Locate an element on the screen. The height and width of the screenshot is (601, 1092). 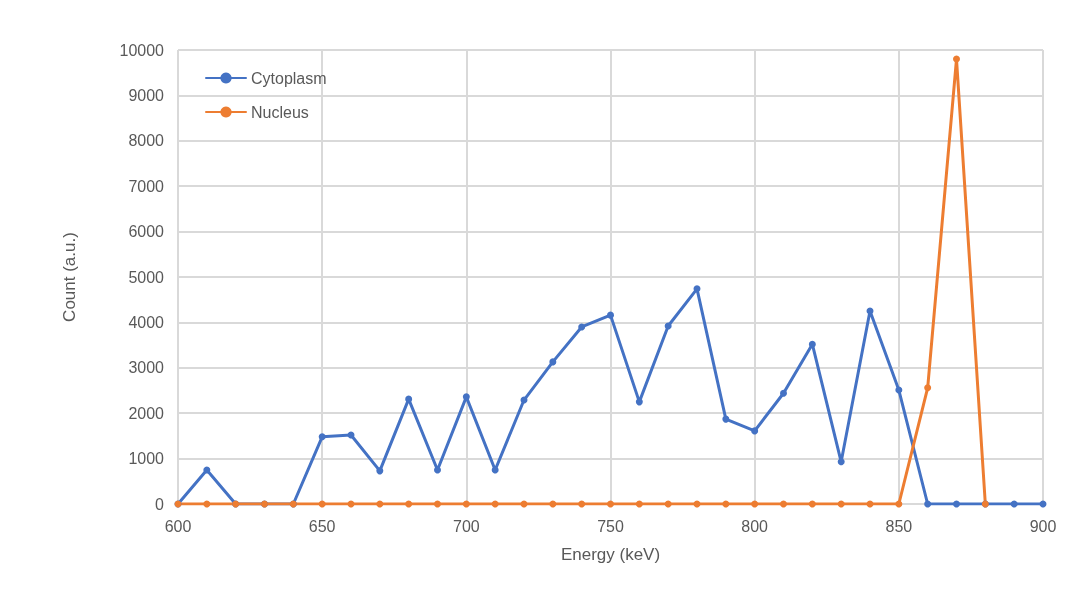
x-tick-label: 750 is located at coordinates (610, 526).